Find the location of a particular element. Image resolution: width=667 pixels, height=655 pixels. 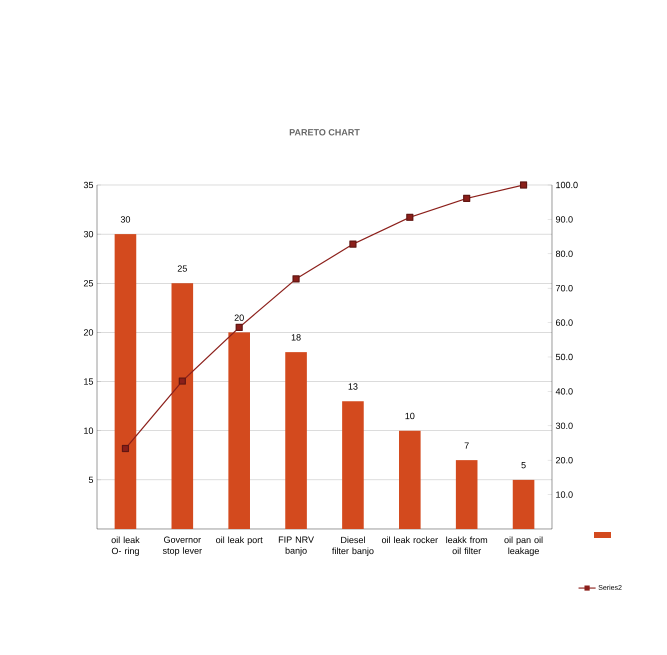

y-tick-label: 25 is located at coordinates (89, 283).